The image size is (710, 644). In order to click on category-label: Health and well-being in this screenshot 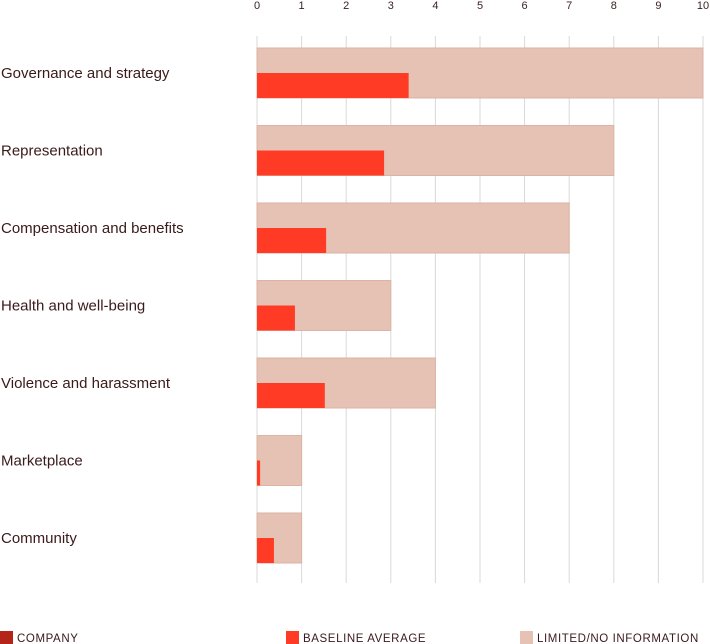, I will do `click(73, 306)`.